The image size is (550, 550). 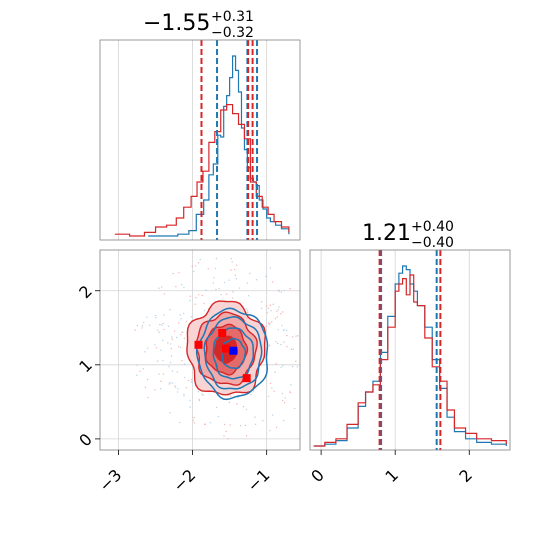 What do you see at coordinates (85, 440) in the screenshot?
I see `bottom-left-ytick-label-0: 0` at bounding box center [85, 440].